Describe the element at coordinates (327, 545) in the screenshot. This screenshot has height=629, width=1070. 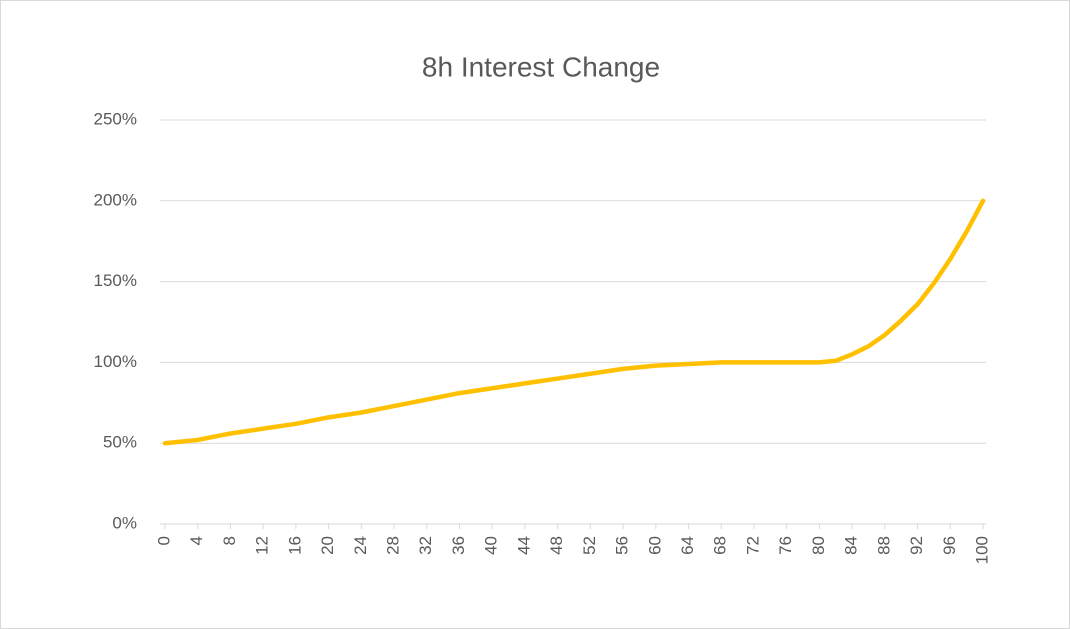
I see `x-tick-label: 20` at that location.